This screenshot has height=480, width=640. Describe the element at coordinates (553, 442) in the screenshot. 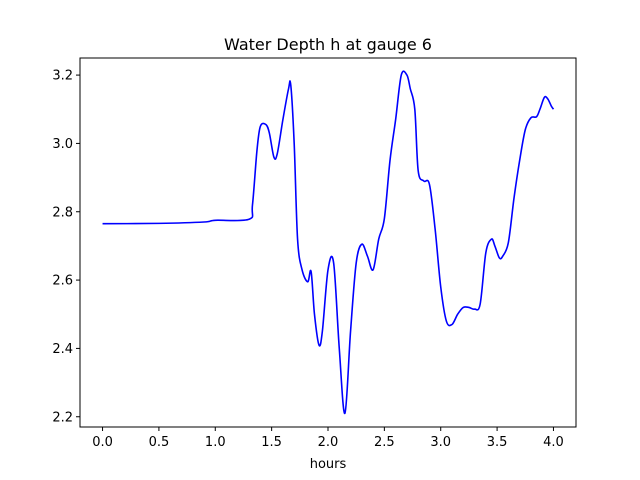

I see `x-tick-label: 4.0` at that location.